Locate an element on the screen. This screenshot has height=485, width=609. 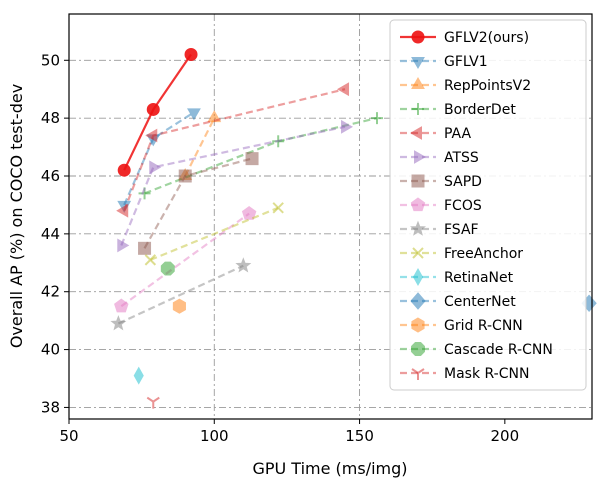
legend-label: Mask R-CNN is located at coordinates (486, 374).